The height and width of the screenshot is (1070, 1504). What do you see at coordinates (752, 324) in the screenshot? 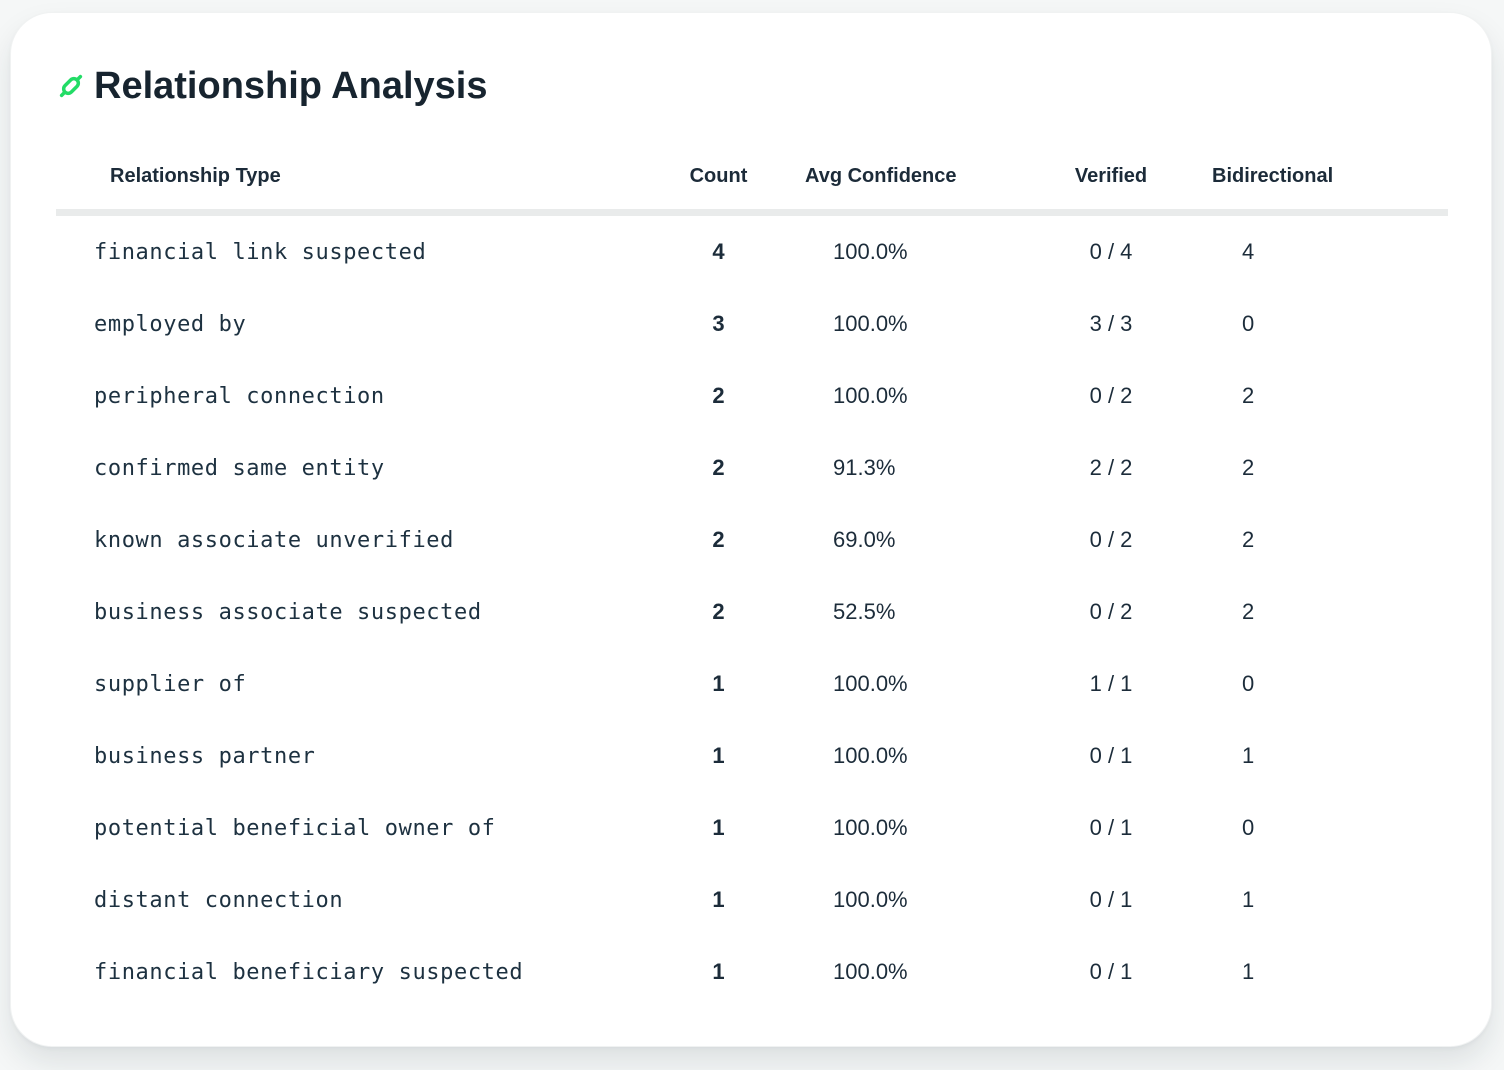
I see `table-row: employed by 3 100.0% 3 / 3 0` at bounding box center [752, 324].